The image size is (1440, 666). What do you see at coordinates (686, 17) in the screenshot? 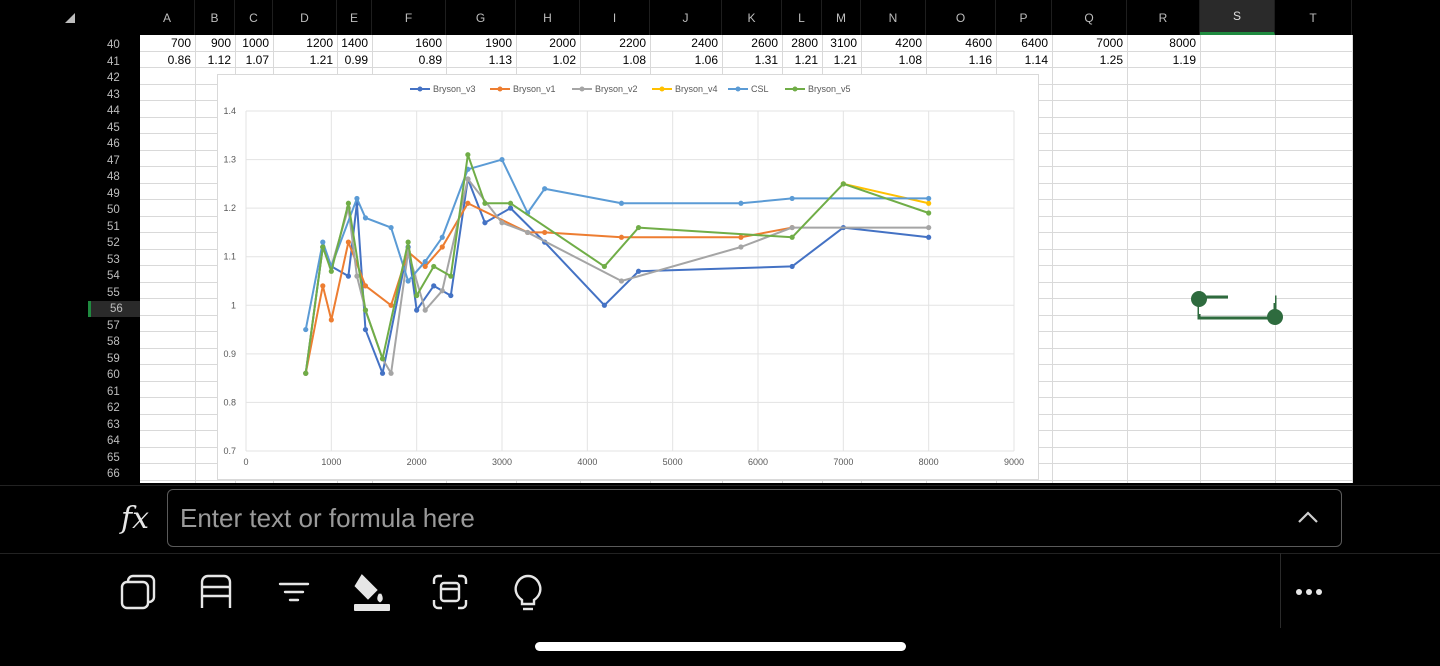
I see `column-header-j: J` at bounding box center [686, 17].